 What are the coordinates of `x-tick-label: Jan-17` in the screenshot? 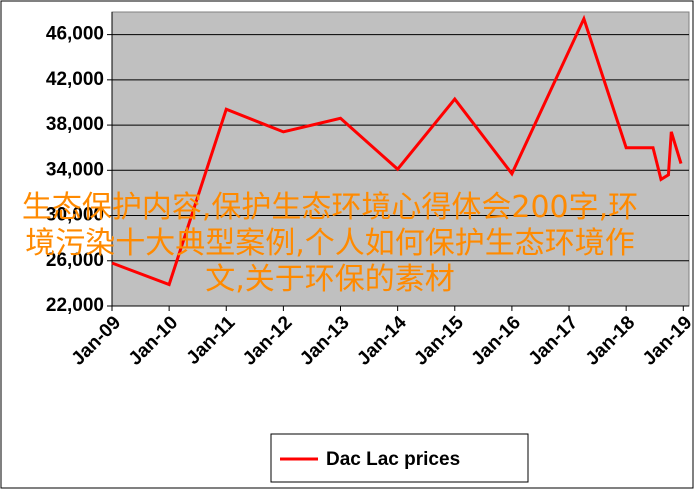 It's located at (553, 340).